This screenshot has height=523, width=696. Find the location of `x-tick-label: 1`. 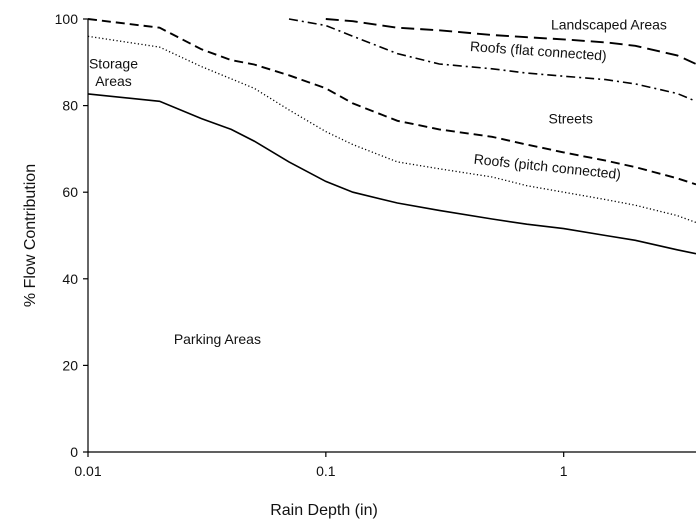

x-tick-label: 1 is located at coordinates (564, 471).